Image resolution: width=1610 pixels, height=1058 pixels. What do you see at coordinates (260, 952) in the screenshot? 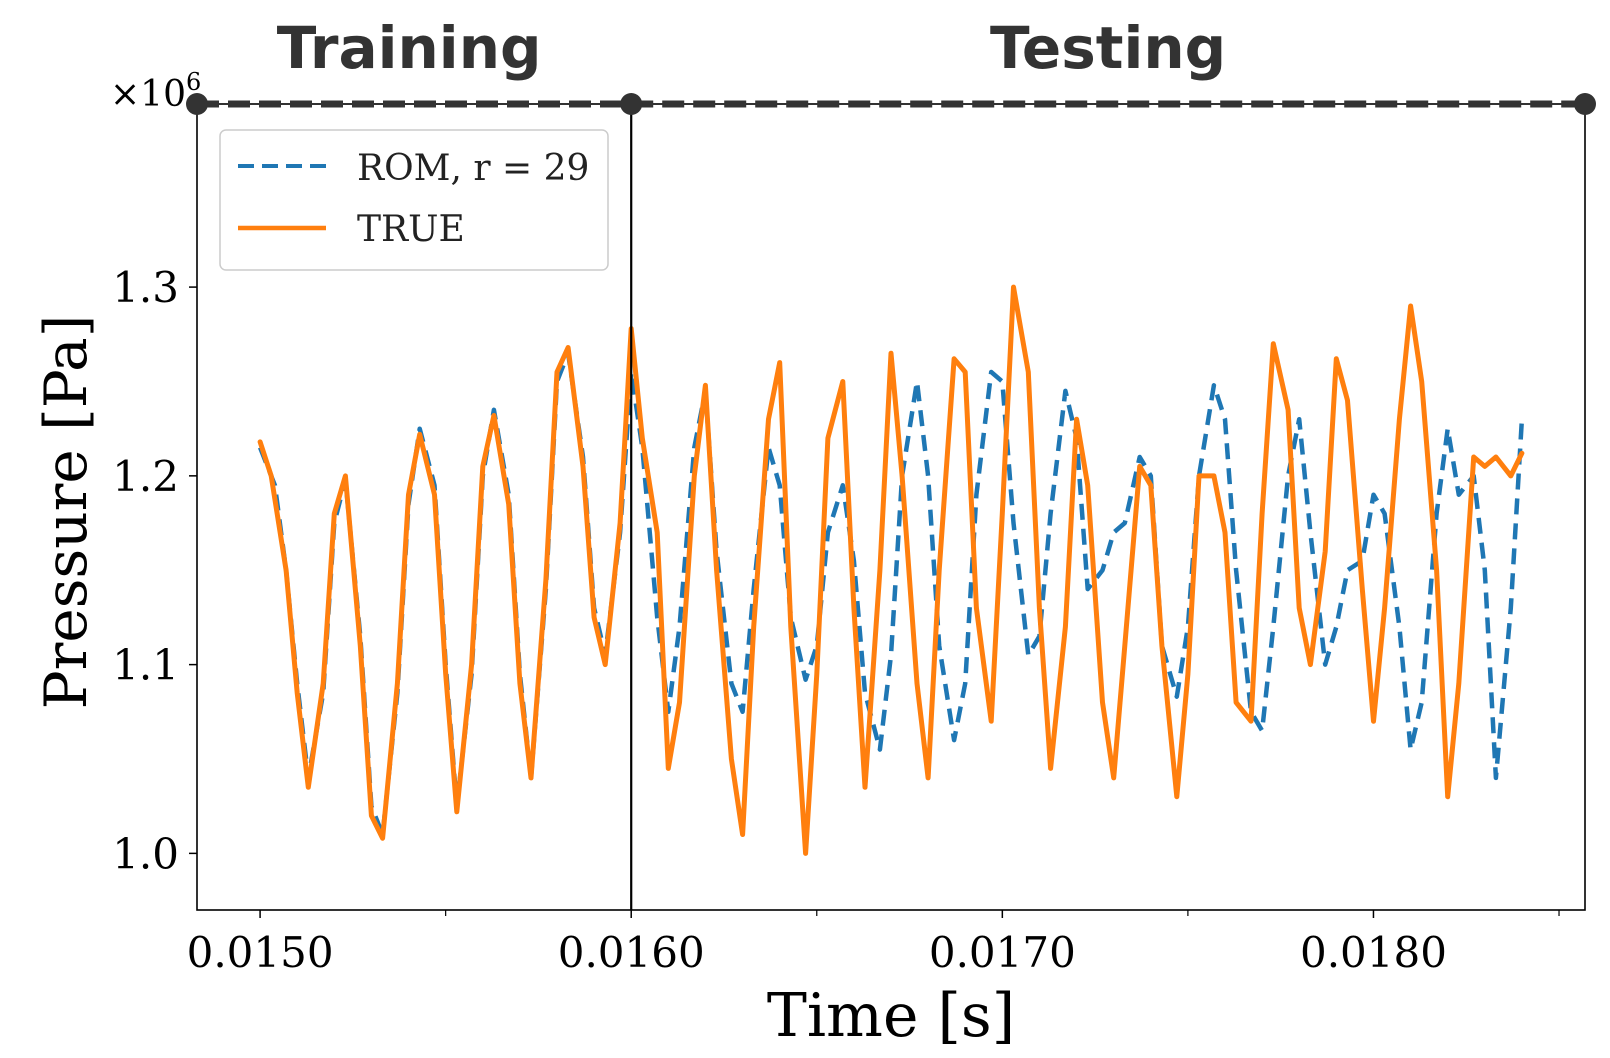
I see `x-tick-label: 0.0150` at bounding box center [260, 952].